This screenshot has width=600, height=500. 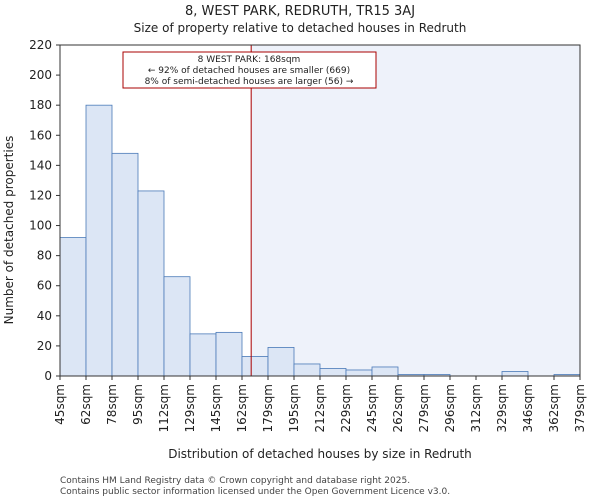 What do you see at coordinates (372, 408) in the screenshot?
I see `x-tick-label: 245sqm` at bounding box center [372, 408].